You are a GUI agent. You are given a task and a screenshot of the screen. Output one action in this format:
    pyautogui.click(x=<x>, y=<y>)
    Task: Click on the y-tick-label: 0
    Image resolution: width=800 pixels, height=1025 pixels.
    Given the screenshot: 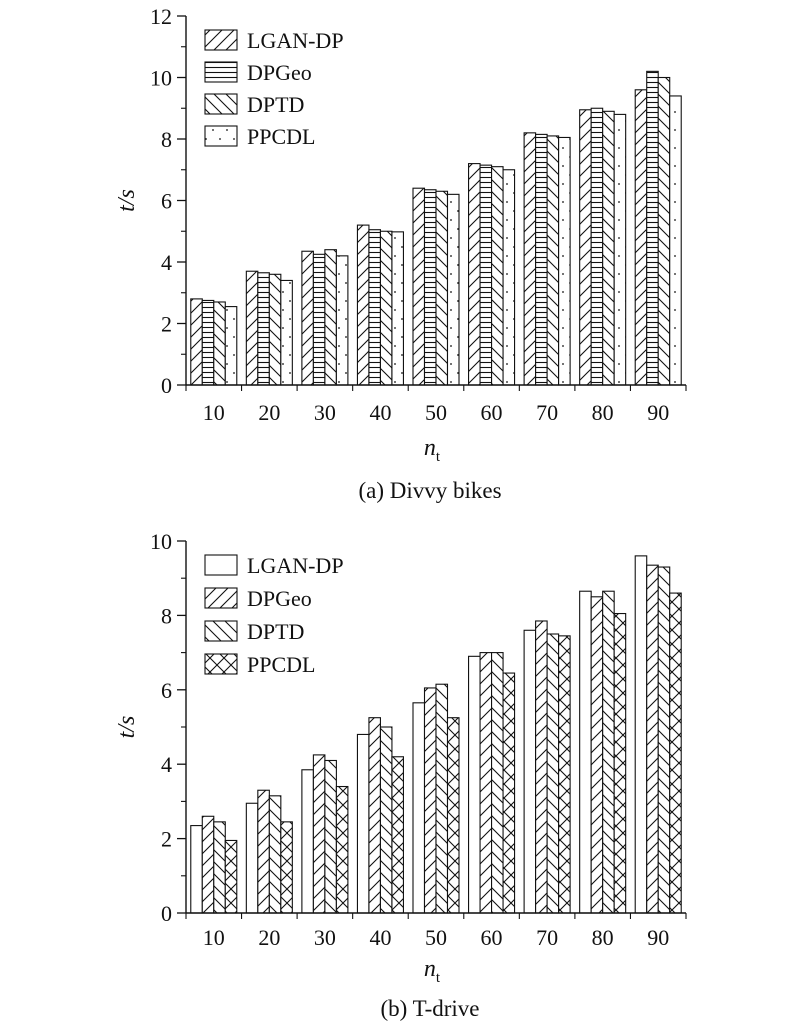 What is the action you would take?
    pyautogui.click(x=166, y=913)
    